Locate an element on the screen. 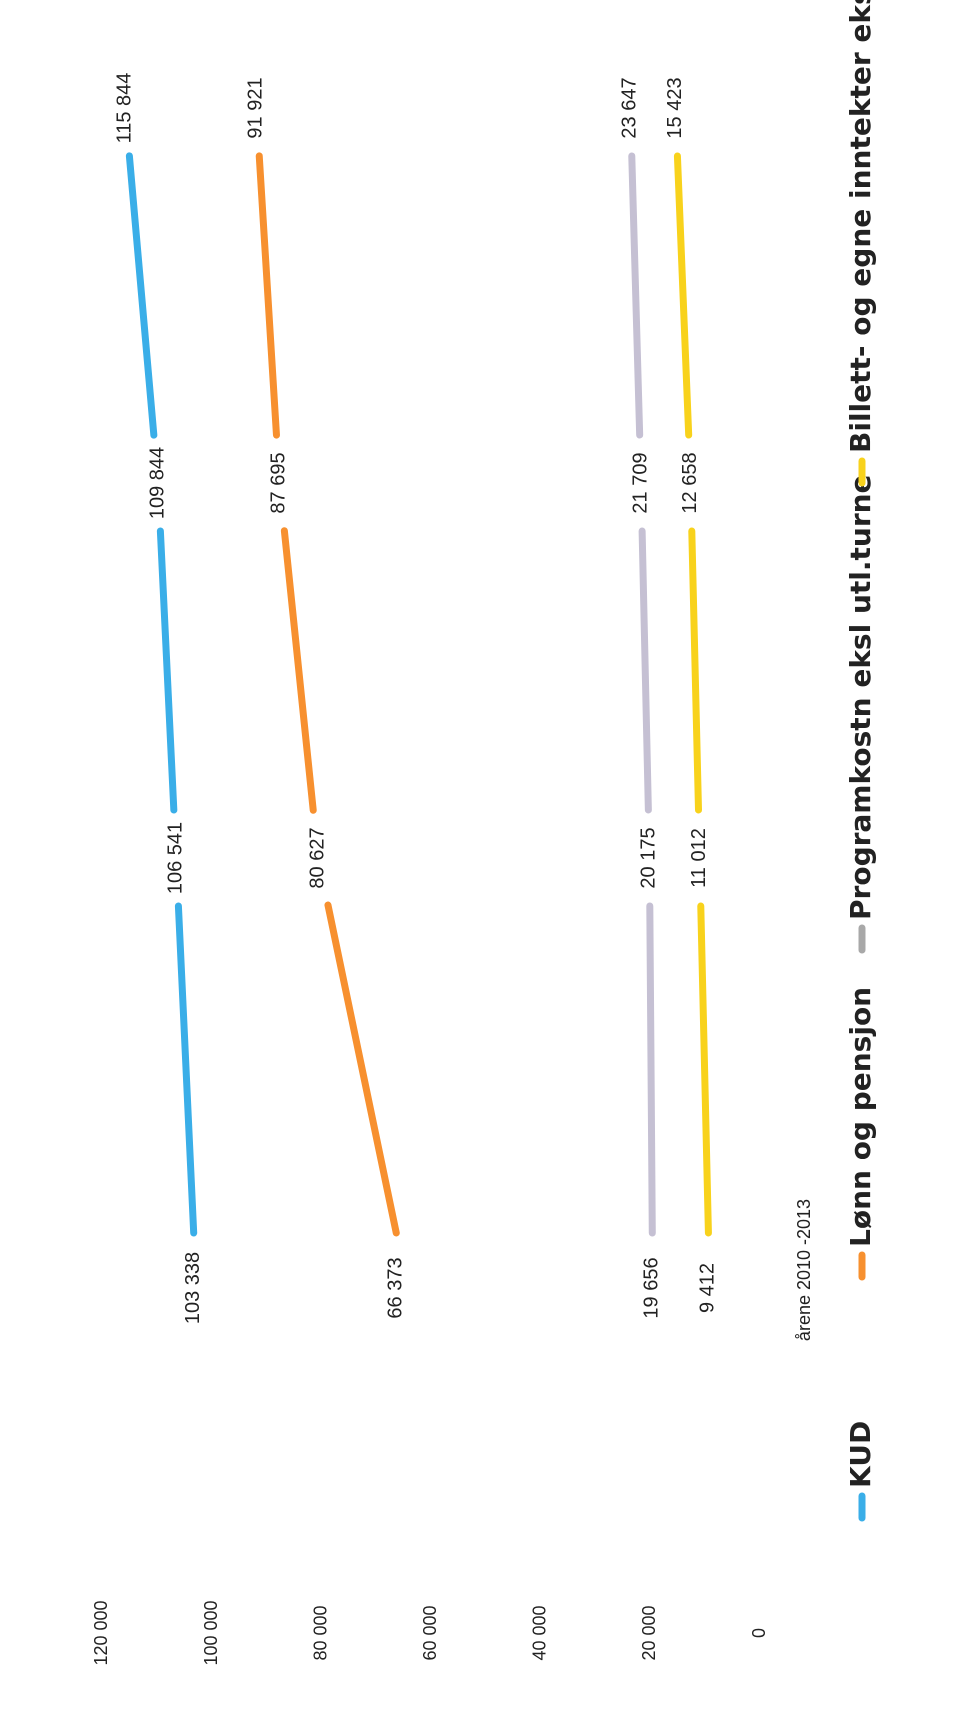 The height and width of the screenshot is (1711, 957). data-label: 103 338 is located at coordinates (193, 1288).